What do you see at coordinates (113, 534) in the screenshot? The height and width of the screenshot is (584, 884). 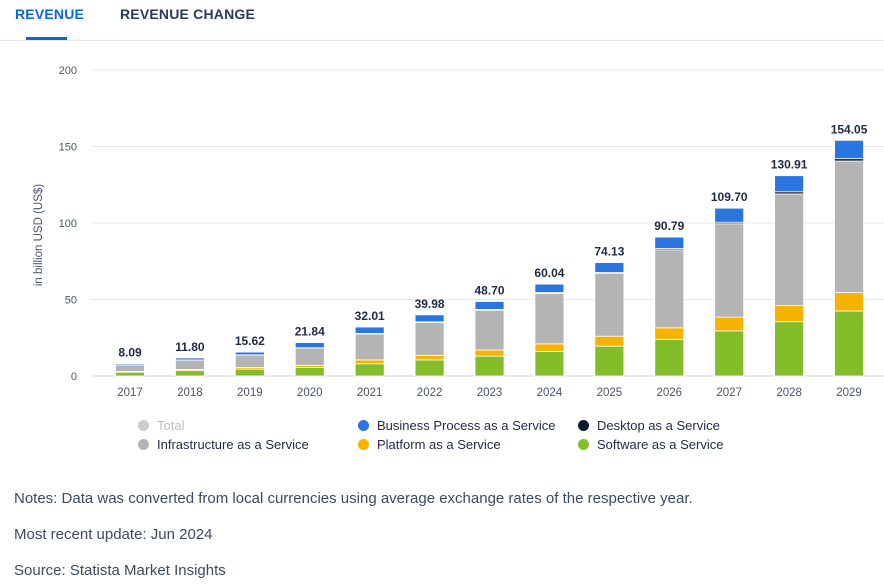 I see `update-text: Most recent update: Jun 2024` at bounding box center [113, 534].